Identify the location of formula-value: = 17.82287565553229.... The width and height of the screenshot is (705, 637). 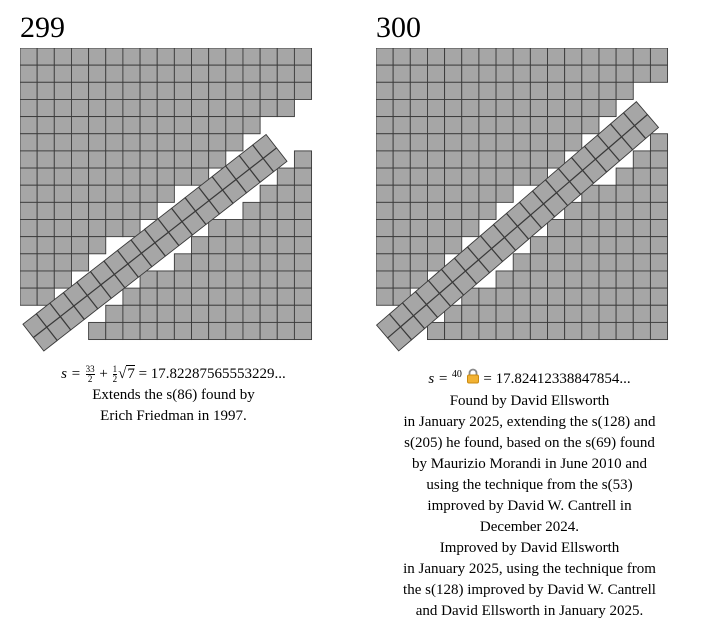
(212, 374).